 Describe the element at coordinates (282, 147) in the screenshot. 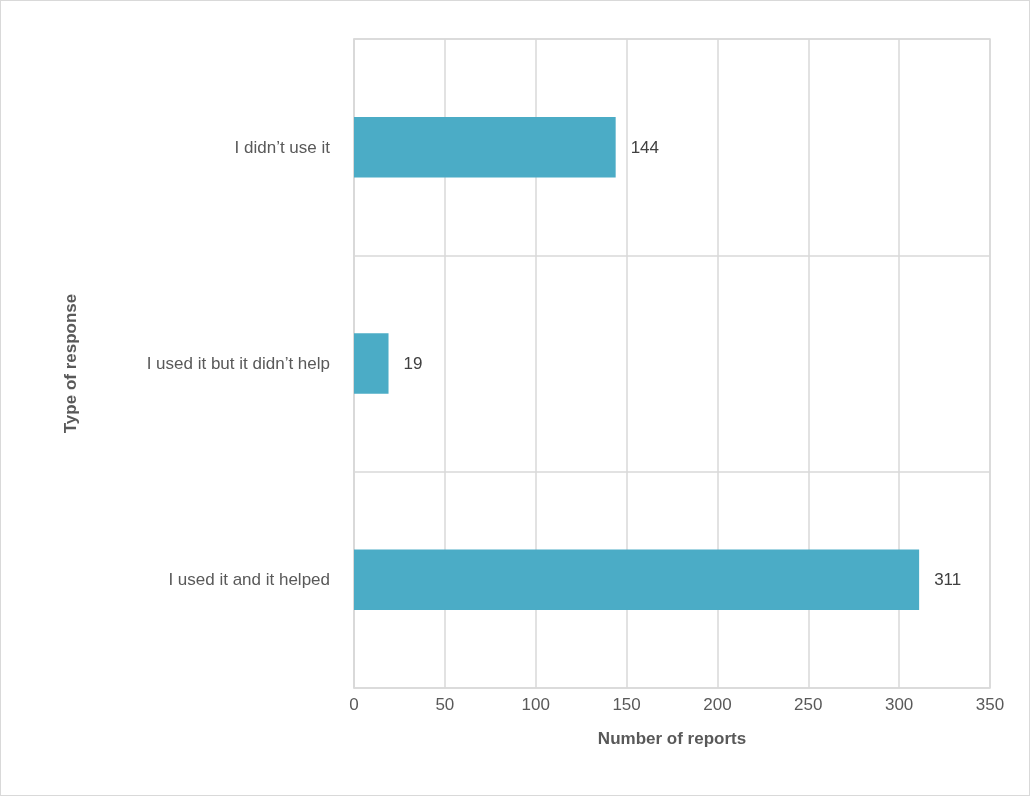

I see `y-tick-label: I didn’t use it` at that location.